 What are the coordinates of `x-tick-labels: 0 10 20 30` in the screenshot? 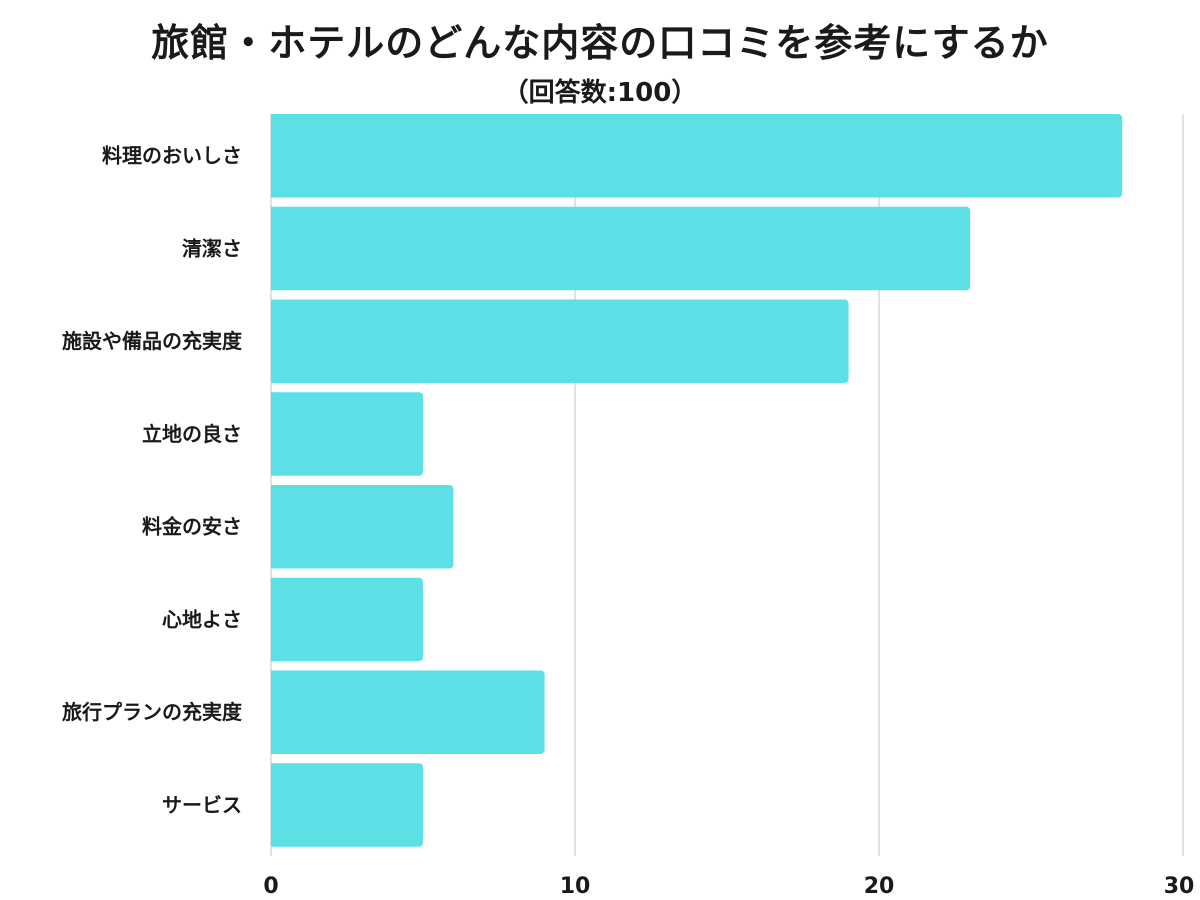 It's located at (728, 886).